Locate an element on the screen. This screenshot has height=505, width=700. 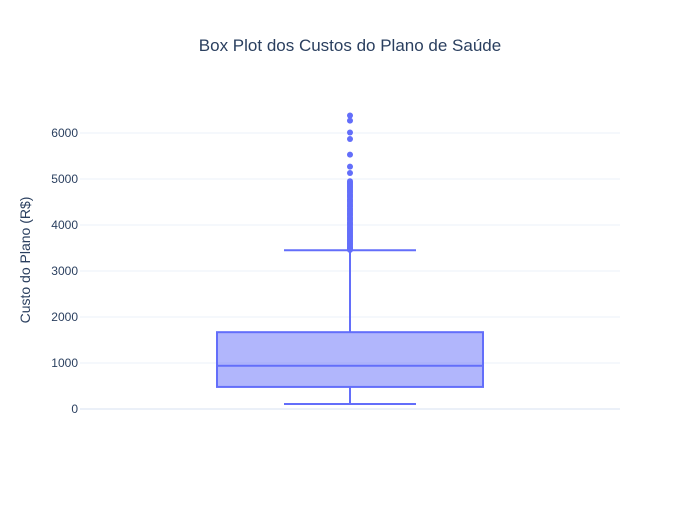
y-axis-ticks: 0 1000 2000 3000 4000 5000 6000 is located at coordinates (64, 271).